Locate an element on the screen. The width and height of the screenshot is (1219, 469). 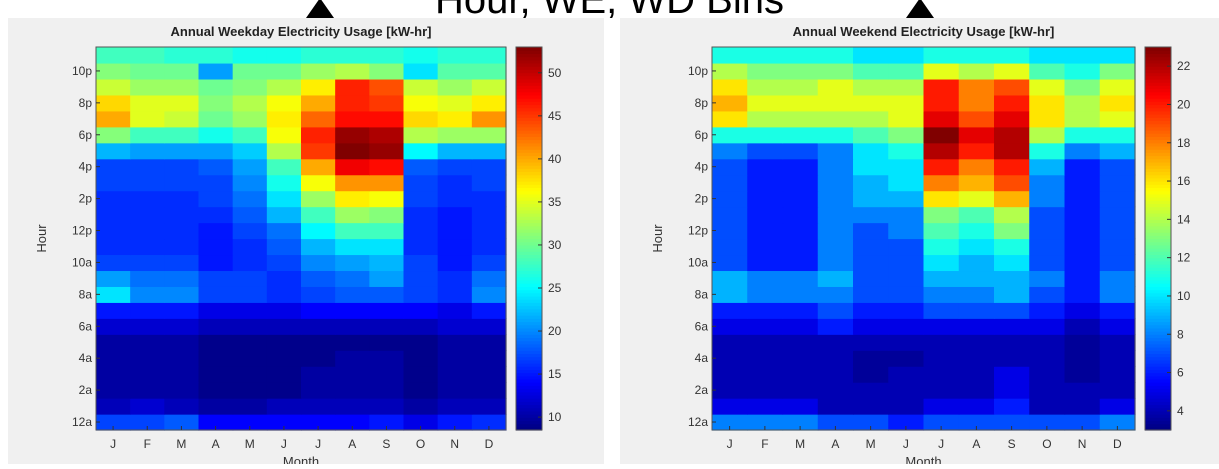
x-tick-label: M is located at coordinates (250, 444).